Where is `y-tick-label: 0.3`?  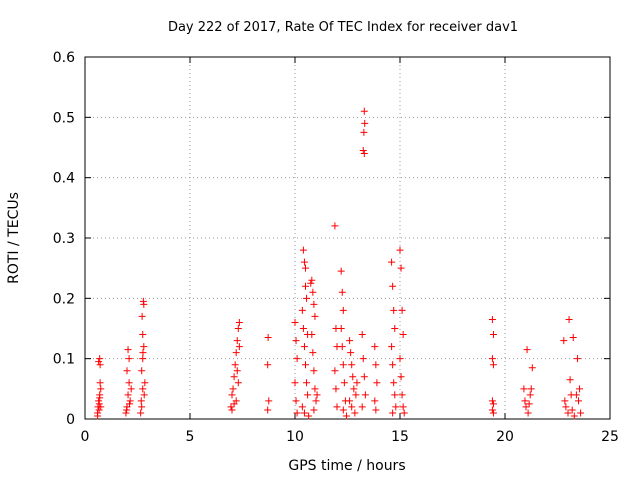
y-tick-label: 0.3 is located at coordinates (64, 239).